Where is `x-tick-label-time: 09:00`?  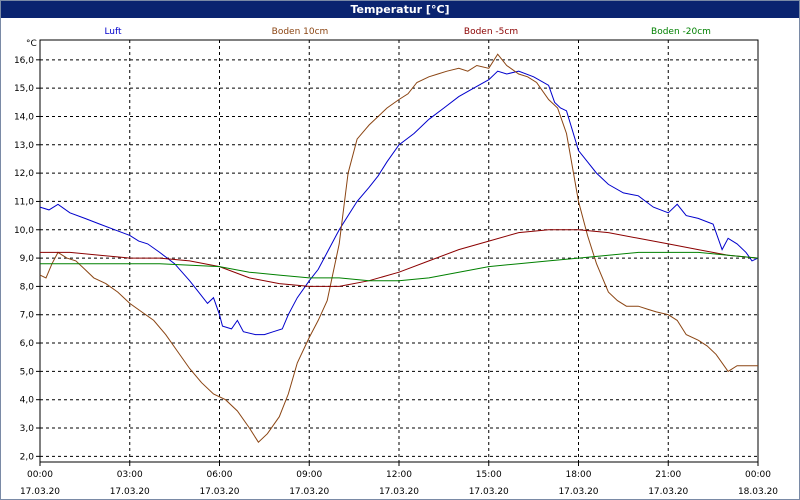
x-tick-label-time: 09:00 is located at coordinates (309, 475).